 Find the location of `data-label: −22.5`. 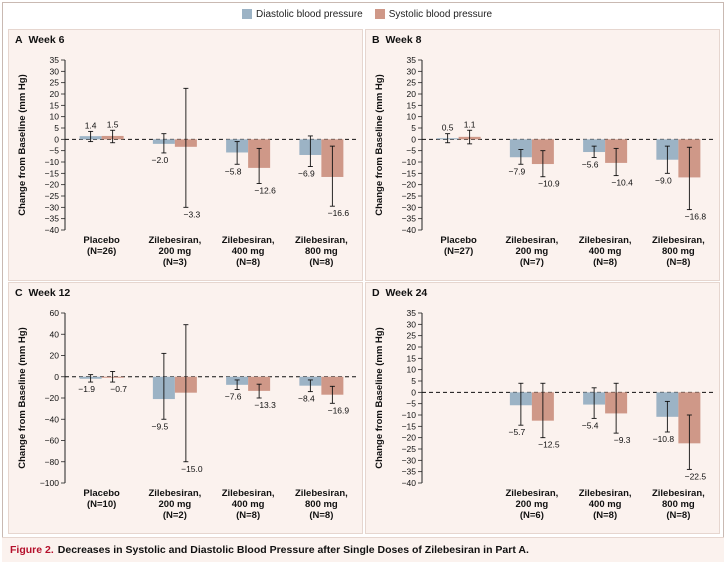

data-label: −22.5 is located at coordinates (696, 476).